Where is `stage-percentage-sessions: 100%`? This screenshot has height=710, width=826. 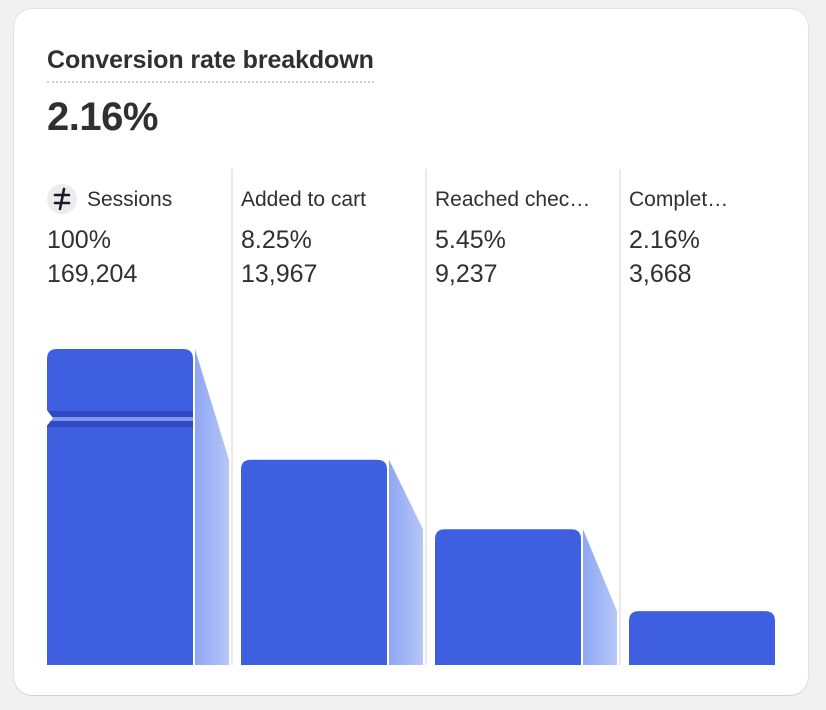
stage-percentage-sessions: 100% is located at coordinates (79, 240).